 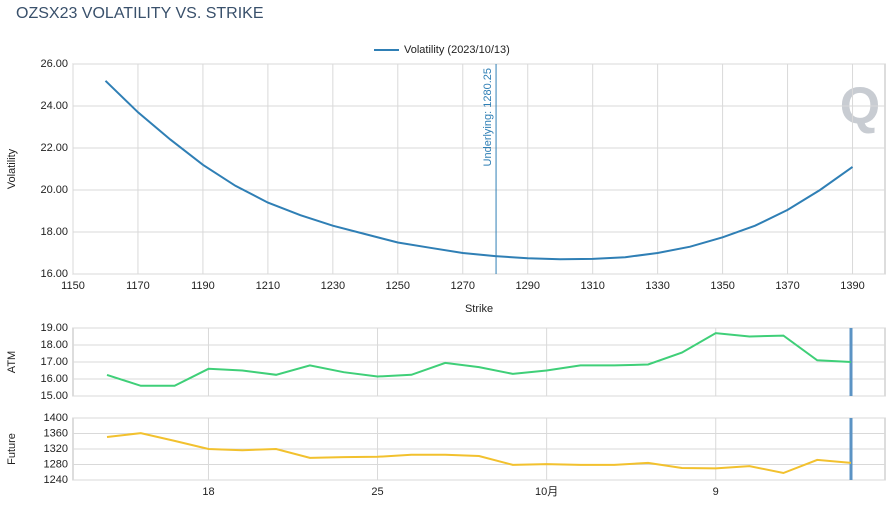 What do you see at coordinates (56, 449) in the screenshot?
I see `y-tick-label: 1320` at bounding box center [56, 449].